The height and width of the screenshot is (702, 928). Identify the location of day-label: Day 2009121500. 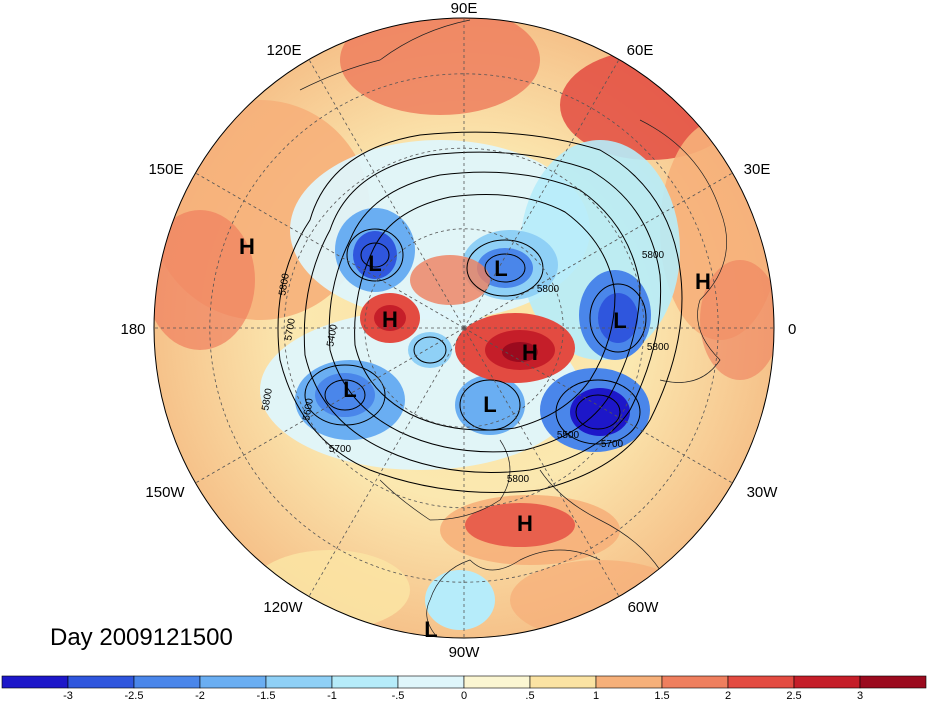
(141, 637).